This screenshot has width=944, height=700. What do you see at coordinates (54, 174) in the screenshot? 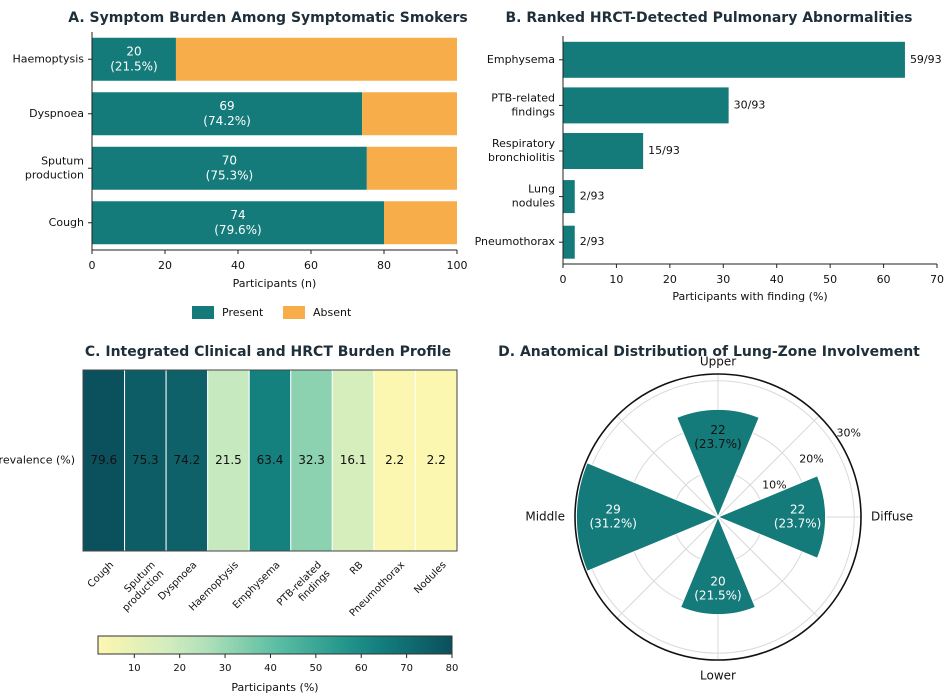
I see `category-label: production` at bounding box center [54, 174].